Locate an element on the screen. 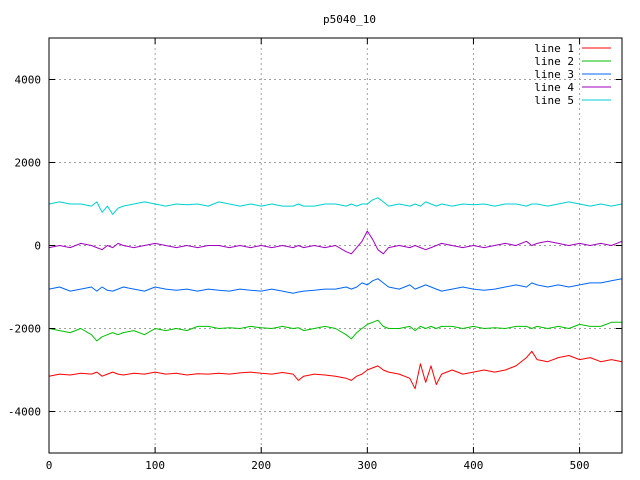 The height and width of the screenshot is (480, 640). legend-label: line 2 is located at coordinates (554, 61).